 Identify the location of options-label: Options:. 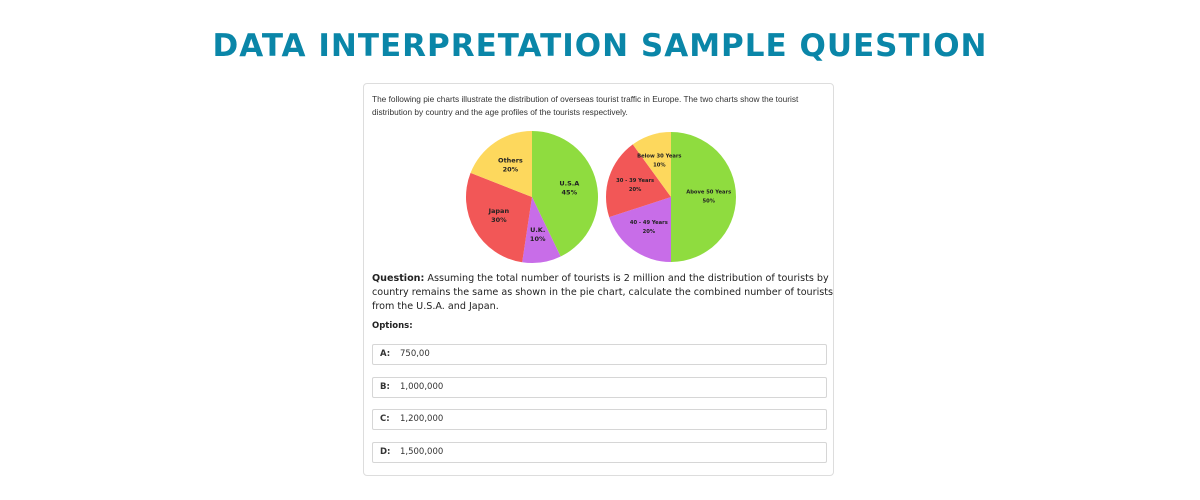
(392, 326).